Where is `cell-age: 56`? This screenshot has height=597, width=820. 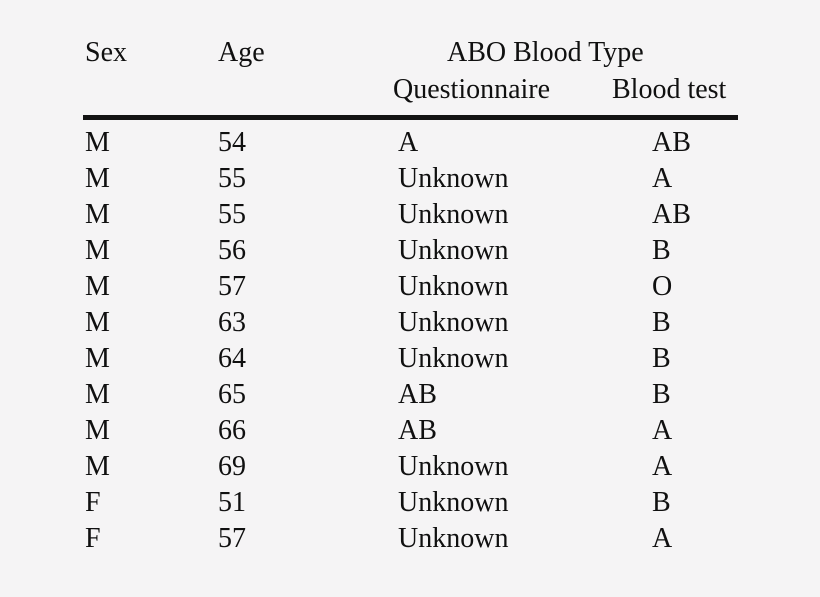 cell-age: 56 is located at coordinates (232, 250).